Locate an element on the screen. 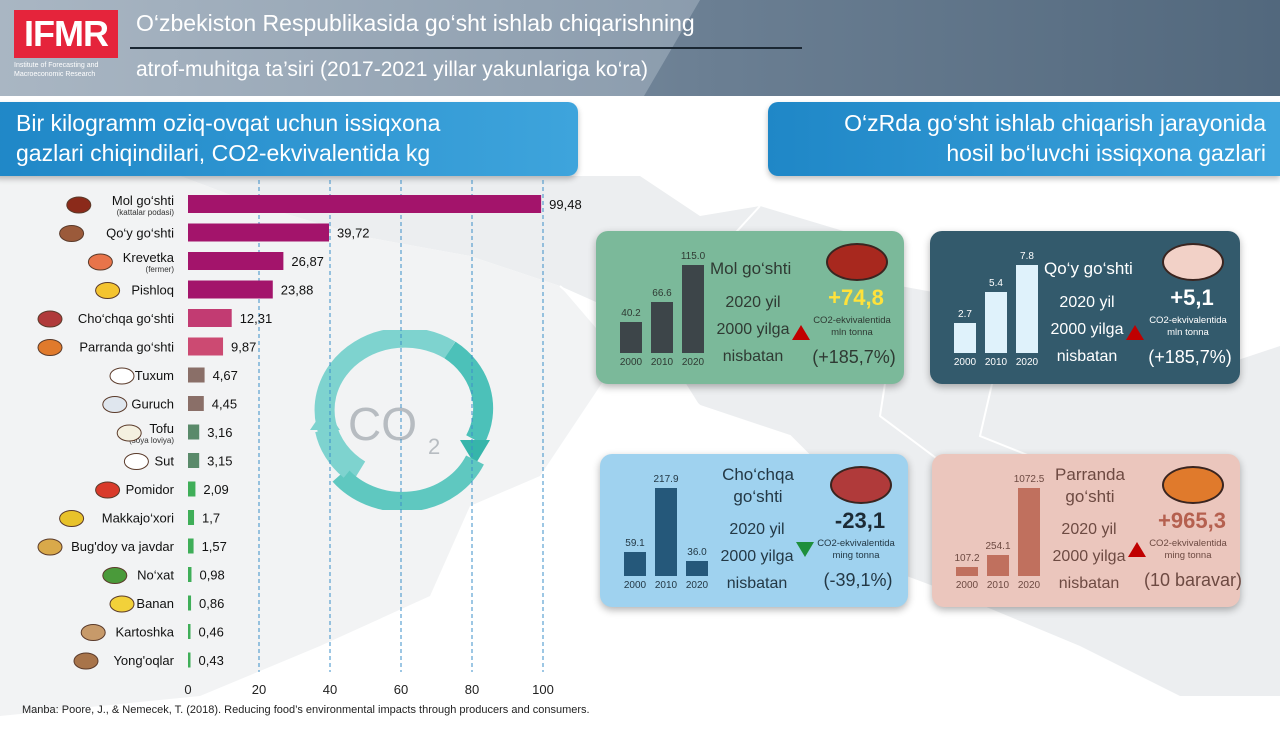  bar-value-label: 99,48 is located at coordinates (565, 204).